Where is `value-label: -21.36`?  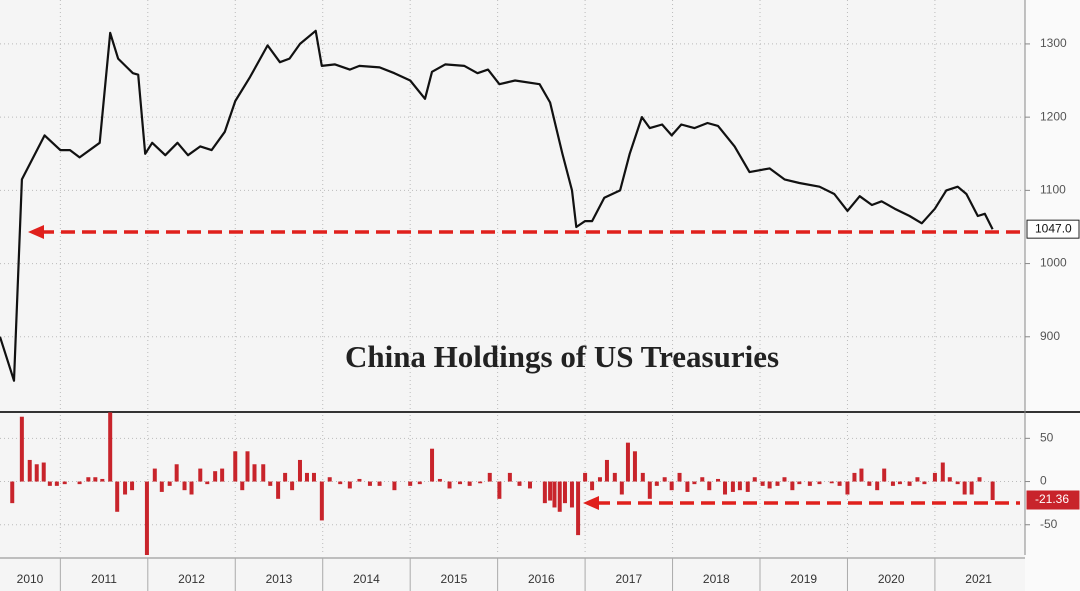 value-label: -21.36 is located at coordinates (1052, 499).